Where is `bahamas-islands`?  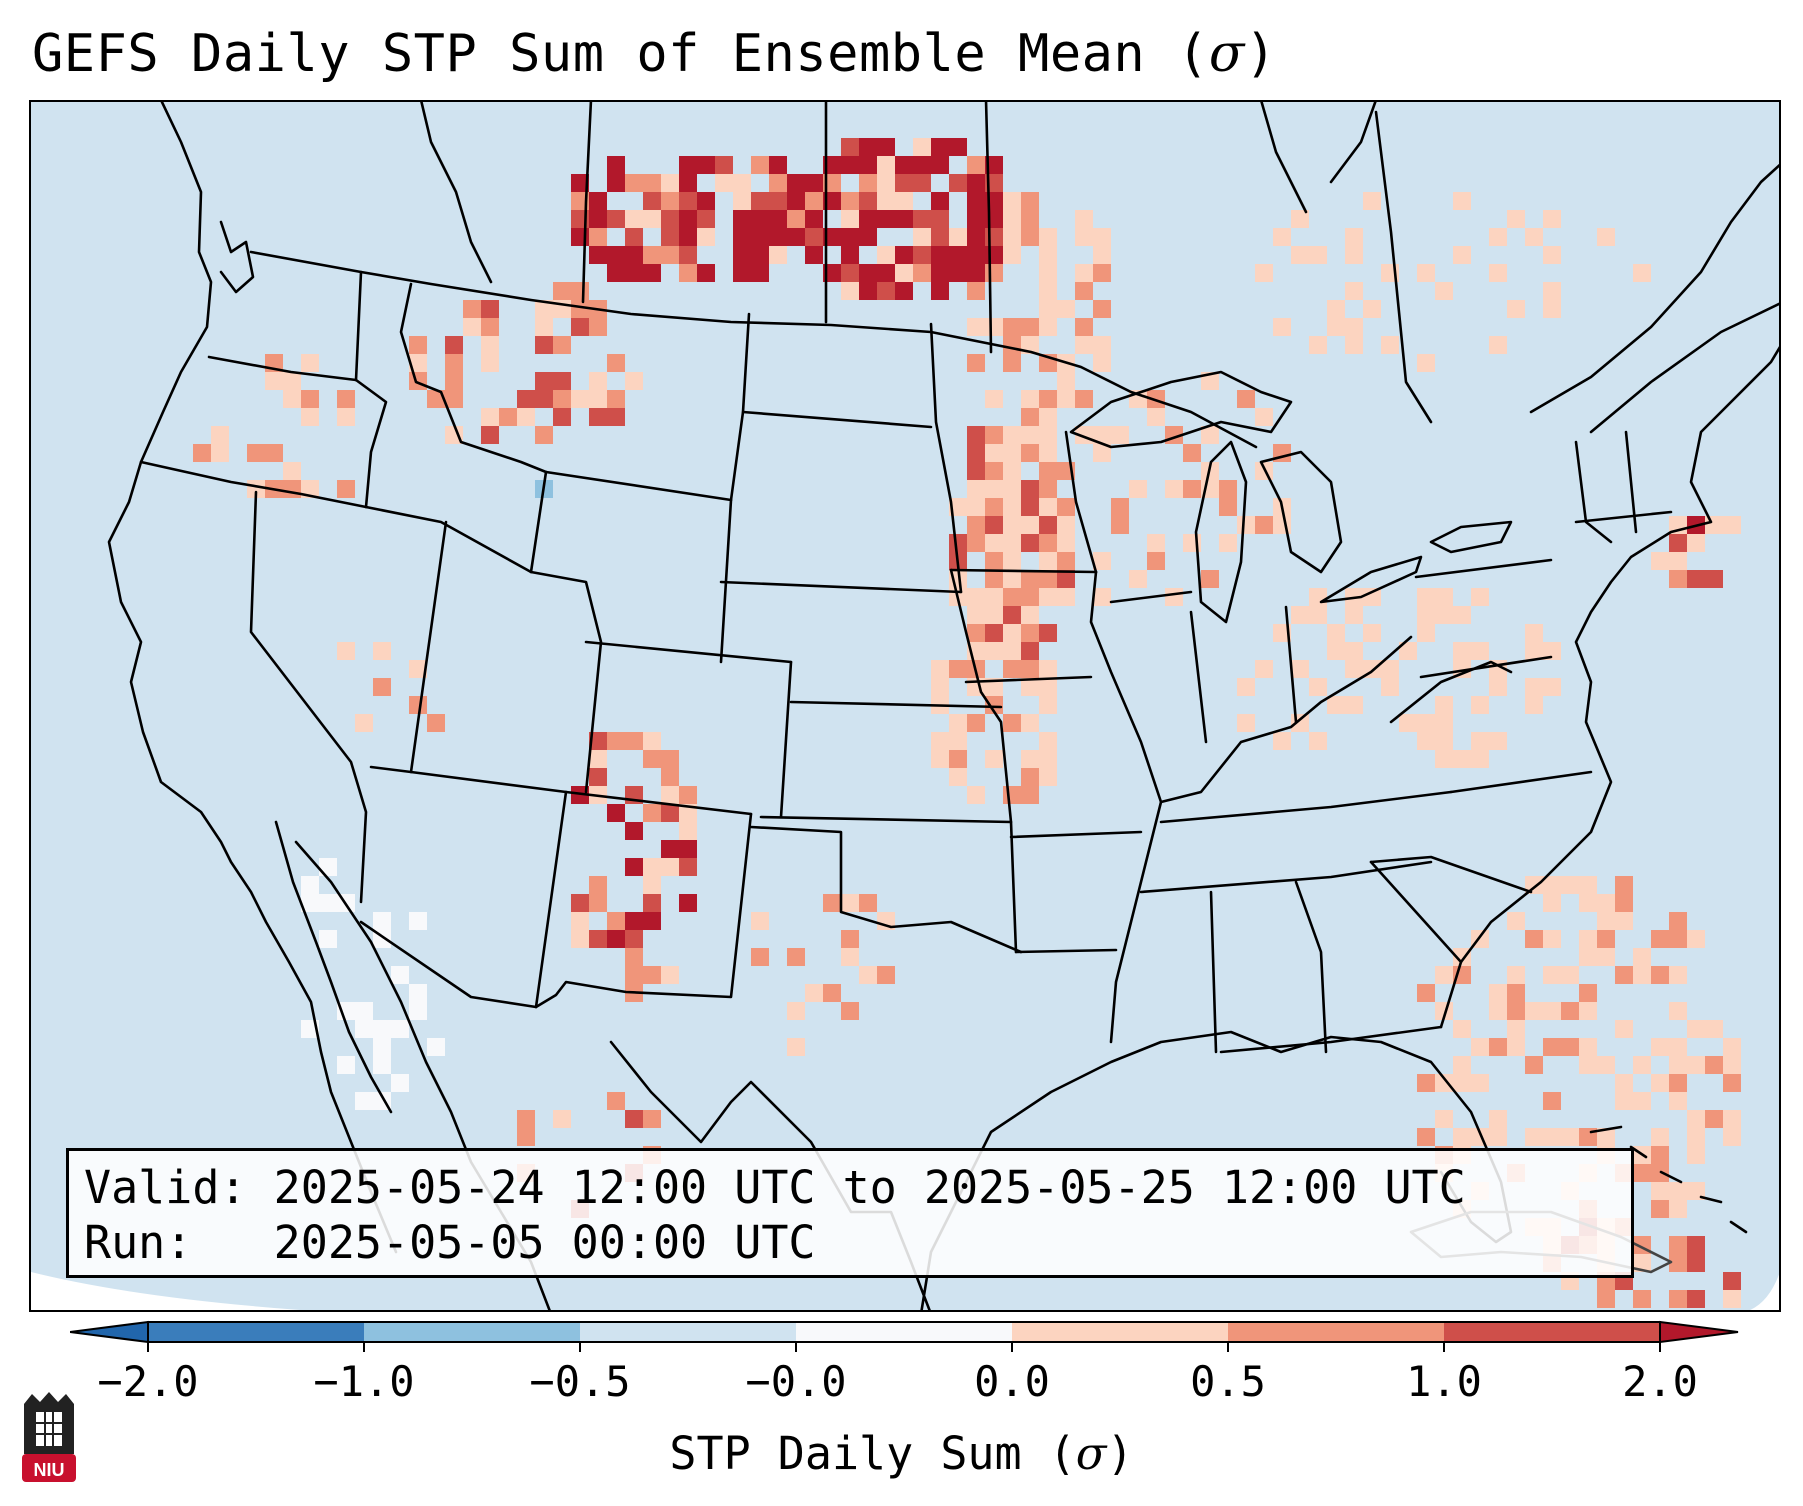
bahamas-islands is located at coordinates (1668, 1179).